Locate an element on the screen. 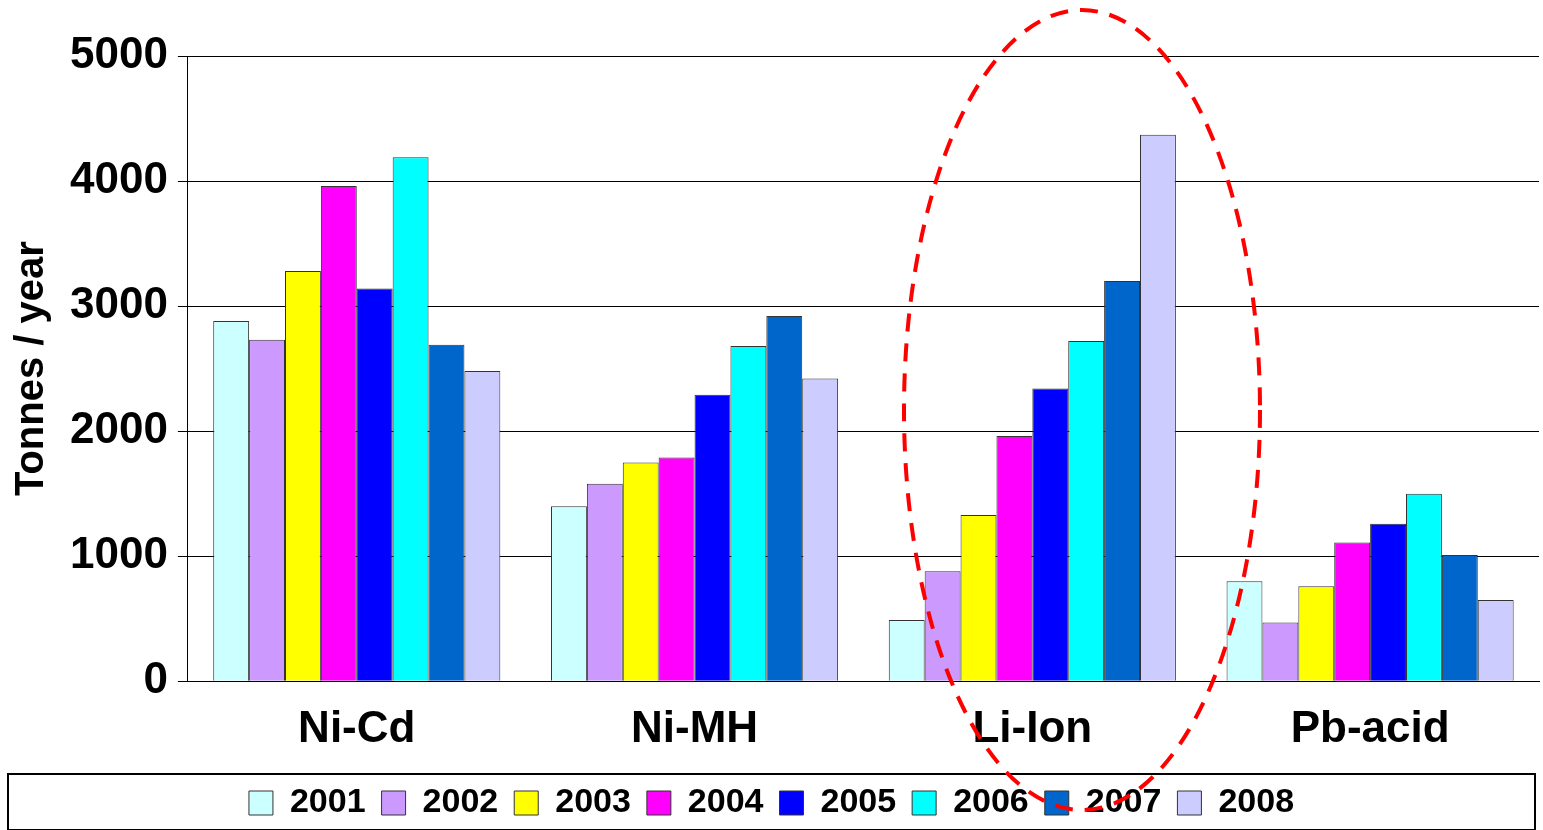 The image size is (1543, 830). x-tick-label: Ni-MH is located at coordinates (695, 726).